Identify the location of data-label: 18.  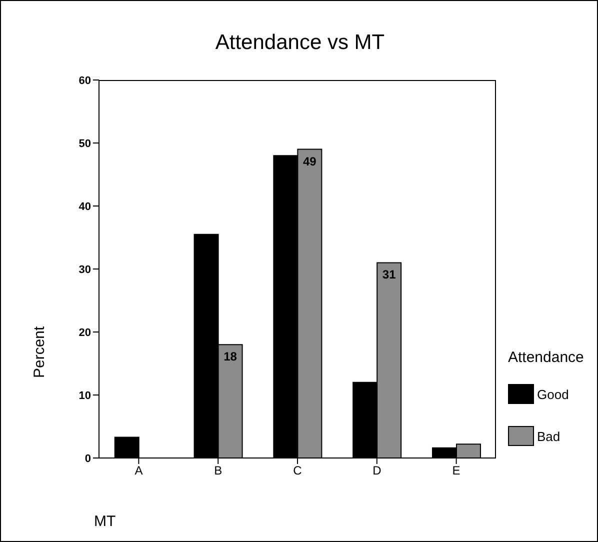
(231, 357).